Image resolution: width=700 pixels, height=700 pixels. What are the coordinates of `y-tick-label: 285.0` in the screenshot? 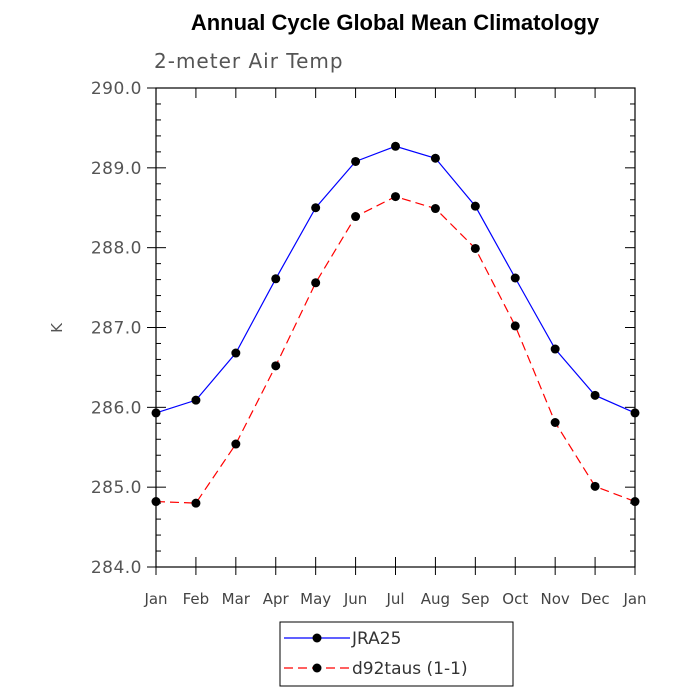 It's located at (116, 488).